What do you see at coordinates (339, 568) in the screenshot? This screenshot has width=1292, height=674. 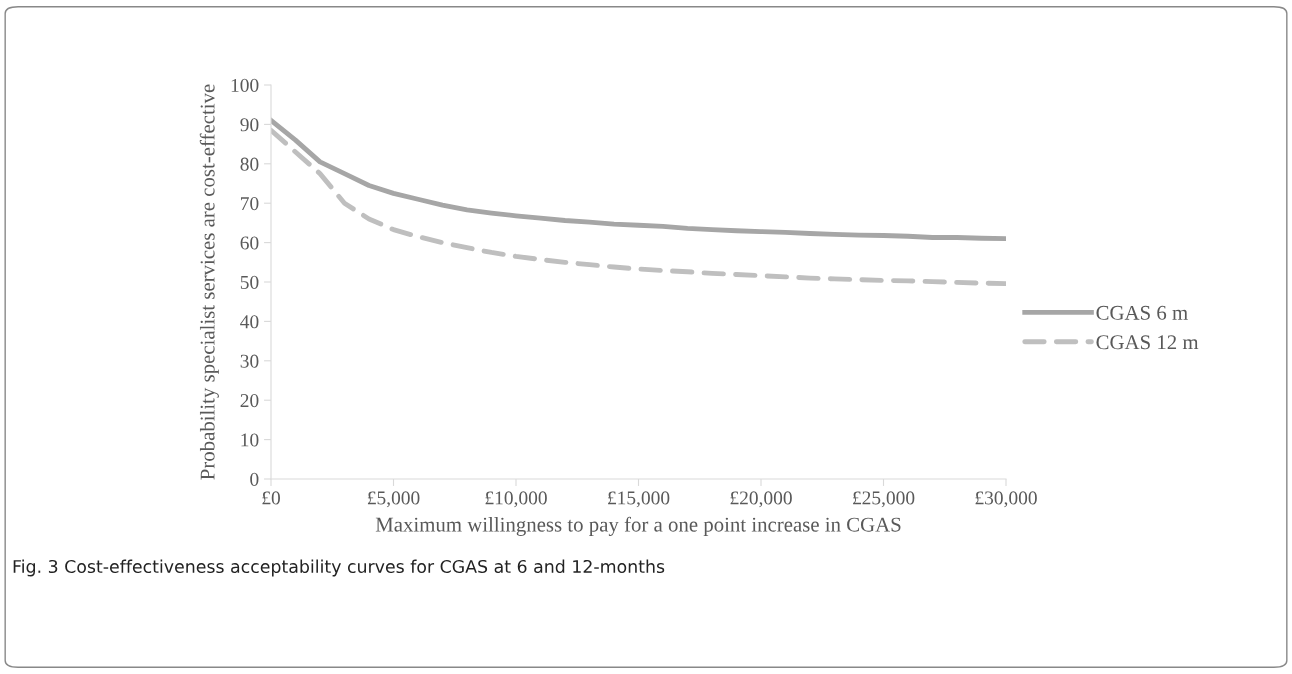 I see `caption: Fig. 3 Cost-effectiveness acceptability curves for CGAS at 6 and 12-months` at bounding box center [339, 568].